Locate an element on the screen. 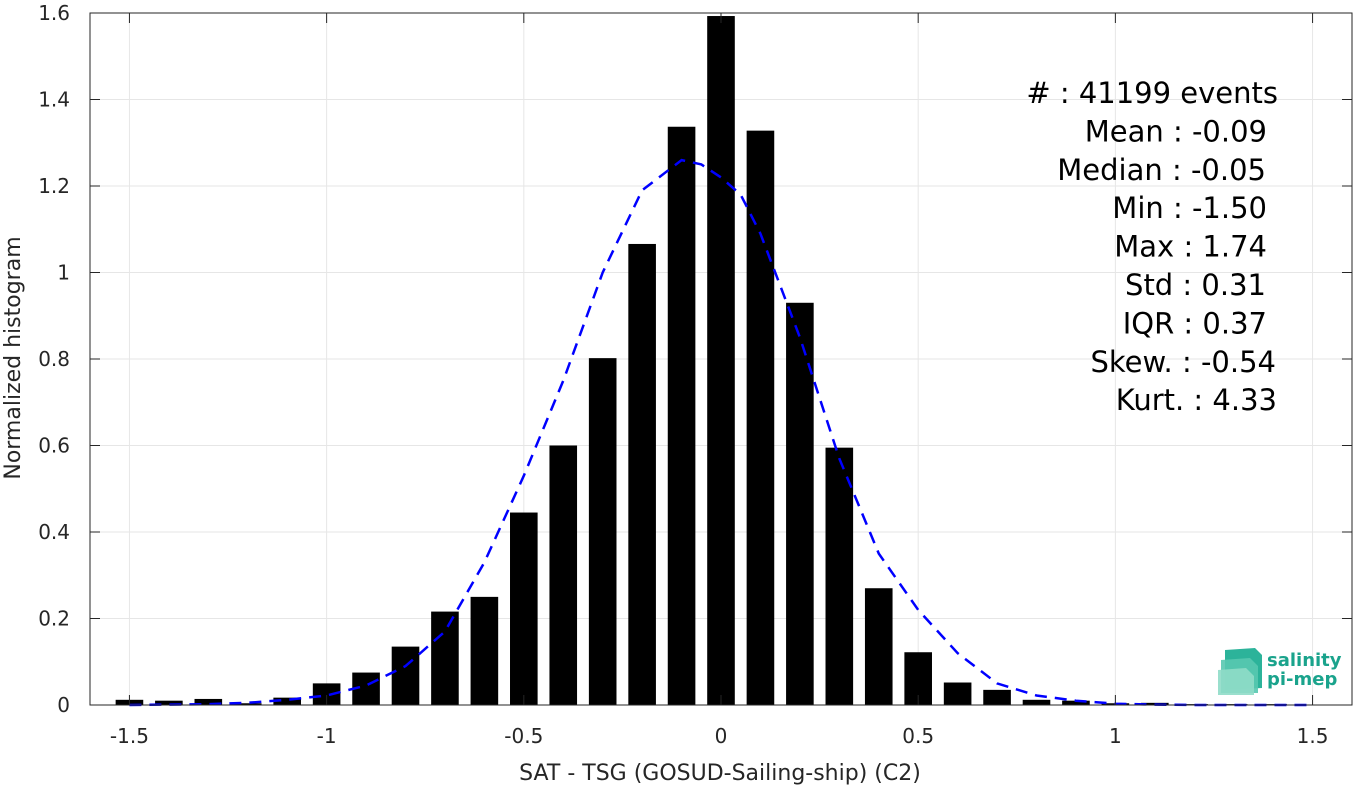  stats-line: Skew. : -0.54 is located at coordinates (1183, 362).